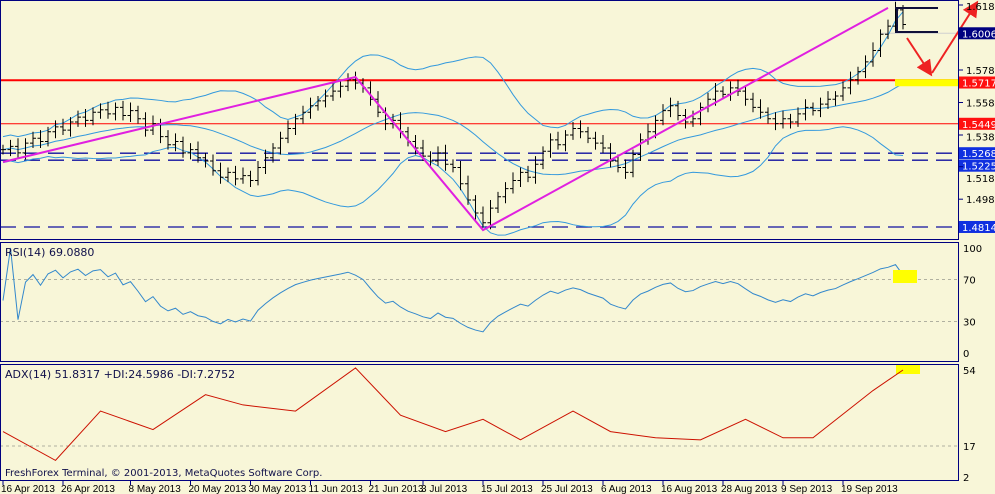 The image size is (995, 494). What do you see at coordinates (626, 489) in the screenshot?
I see `date-tick-label: 6 Aug 2013` at bounding box center [626, 489].